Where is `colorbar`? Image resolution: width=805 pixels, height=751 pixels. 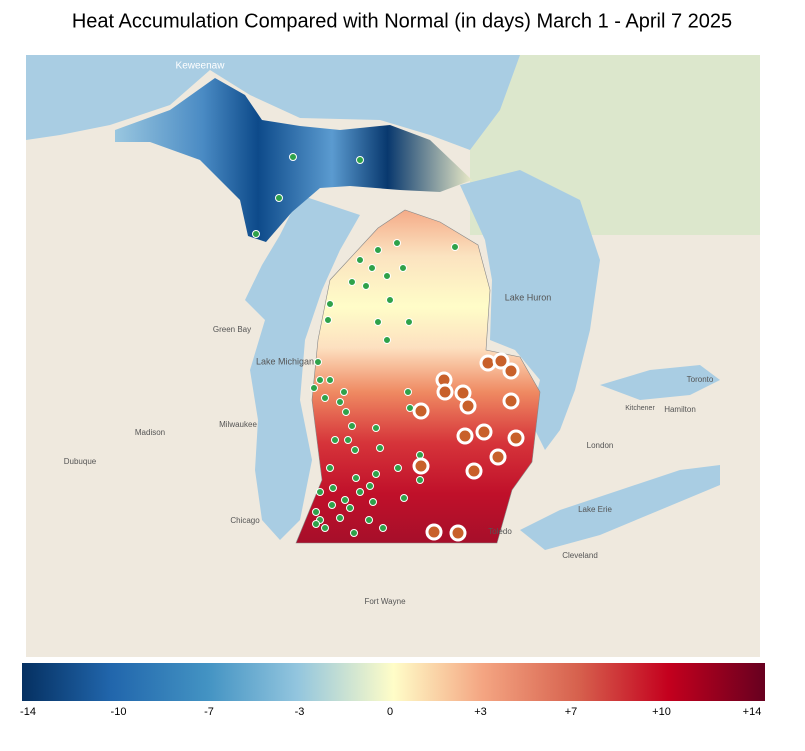 colorbar is located at coordinates (393, 682).